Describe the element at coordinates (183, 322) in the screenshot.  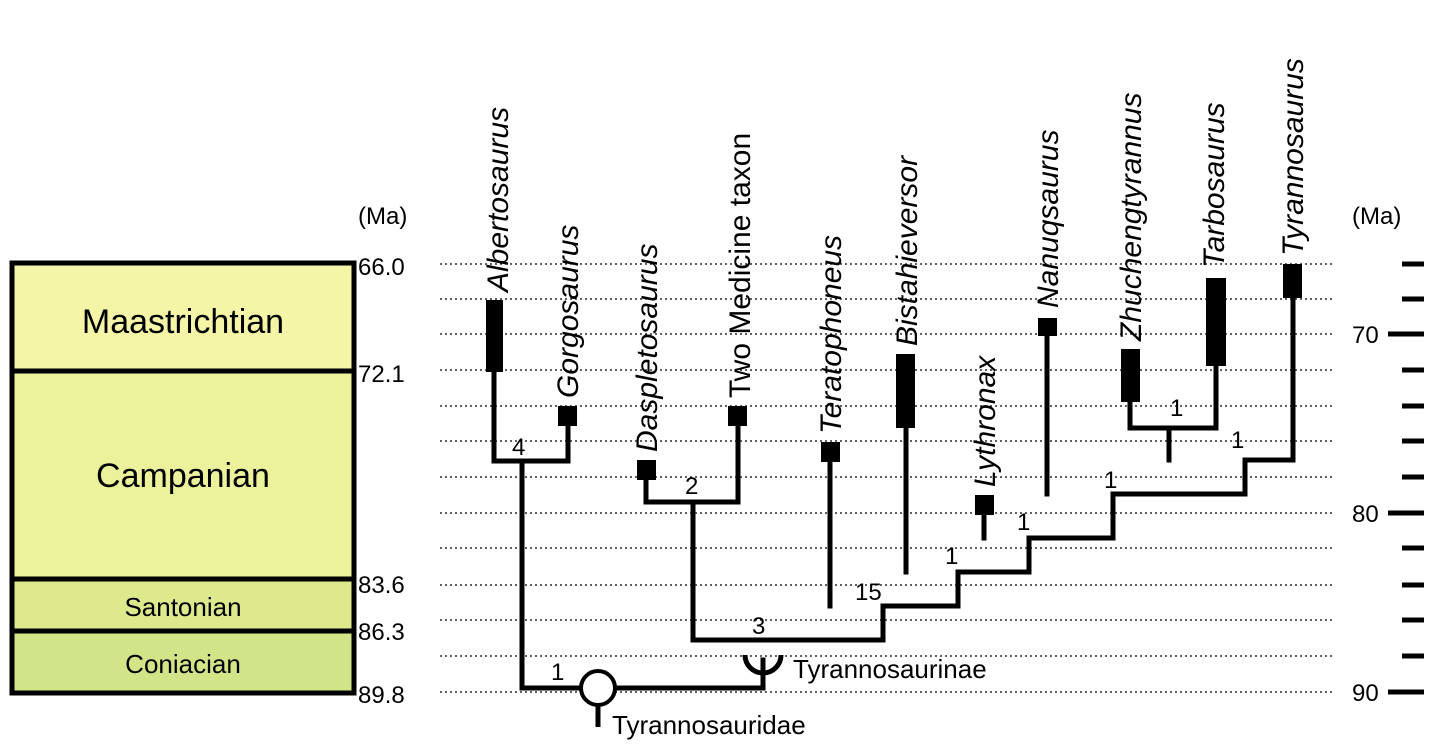
I see `stage-label-maastrichtian: Maastrichtian` at that location.